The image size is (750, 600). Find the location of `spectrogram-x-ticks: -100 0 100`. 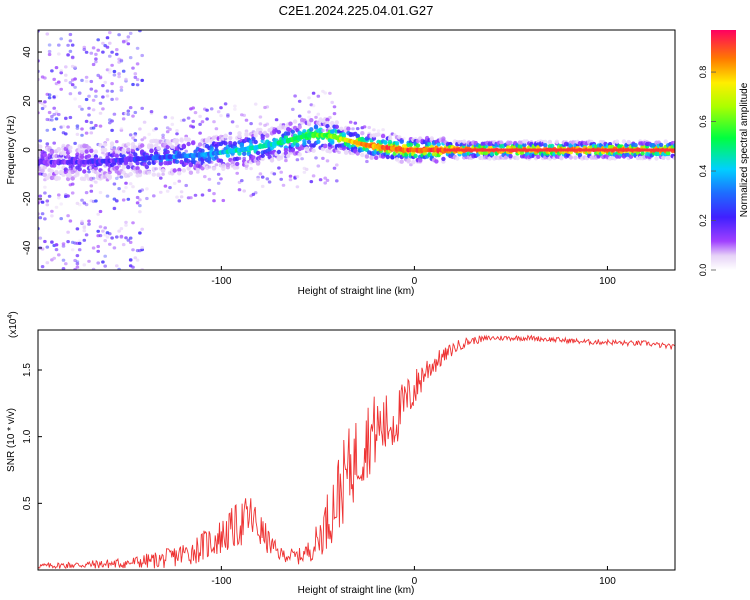

spectrogram-x-ticks: -100 0 100 is located at coordinates (413, 276).